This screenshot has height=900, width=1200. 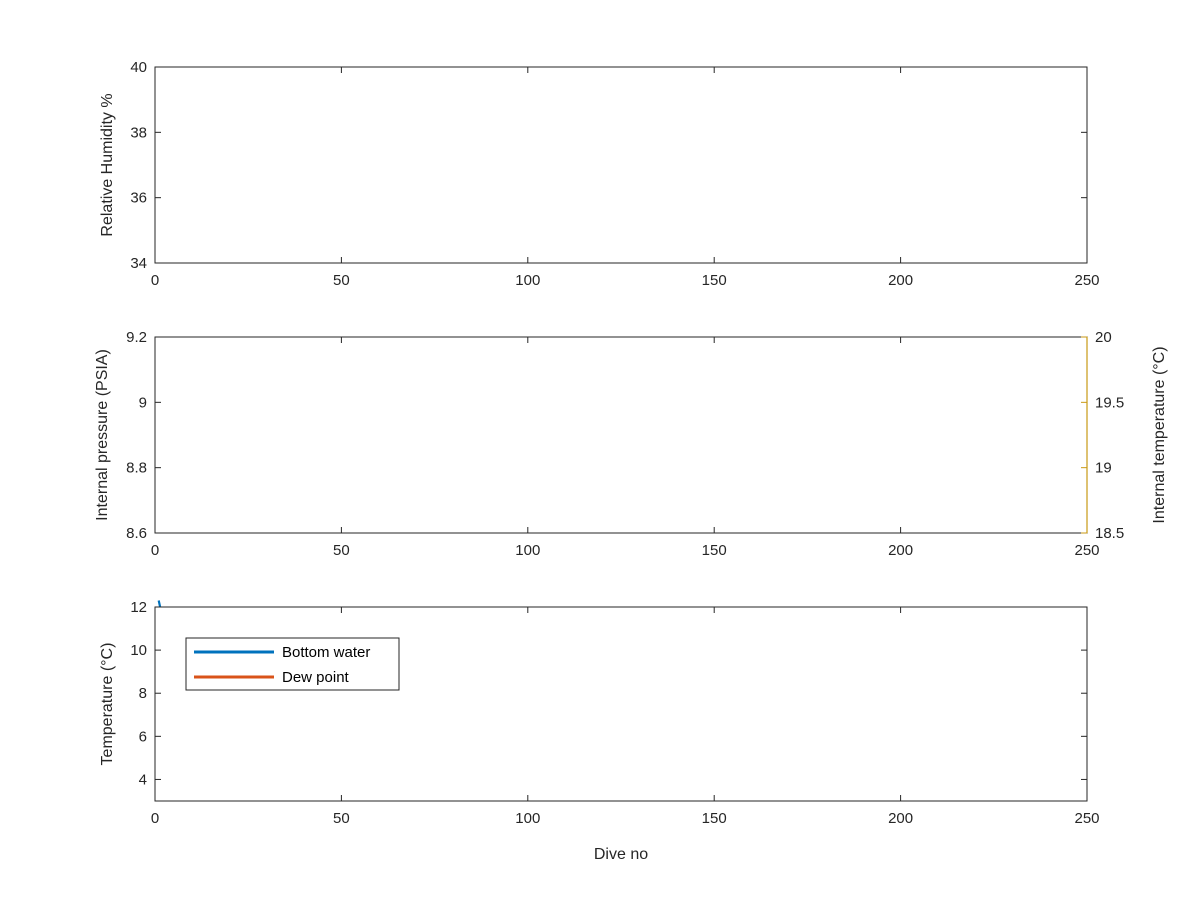 What do you see at coordinates (138, 132) in the screenshot?
I see `y-tick-label: 38` at bounding box center [138, 132].